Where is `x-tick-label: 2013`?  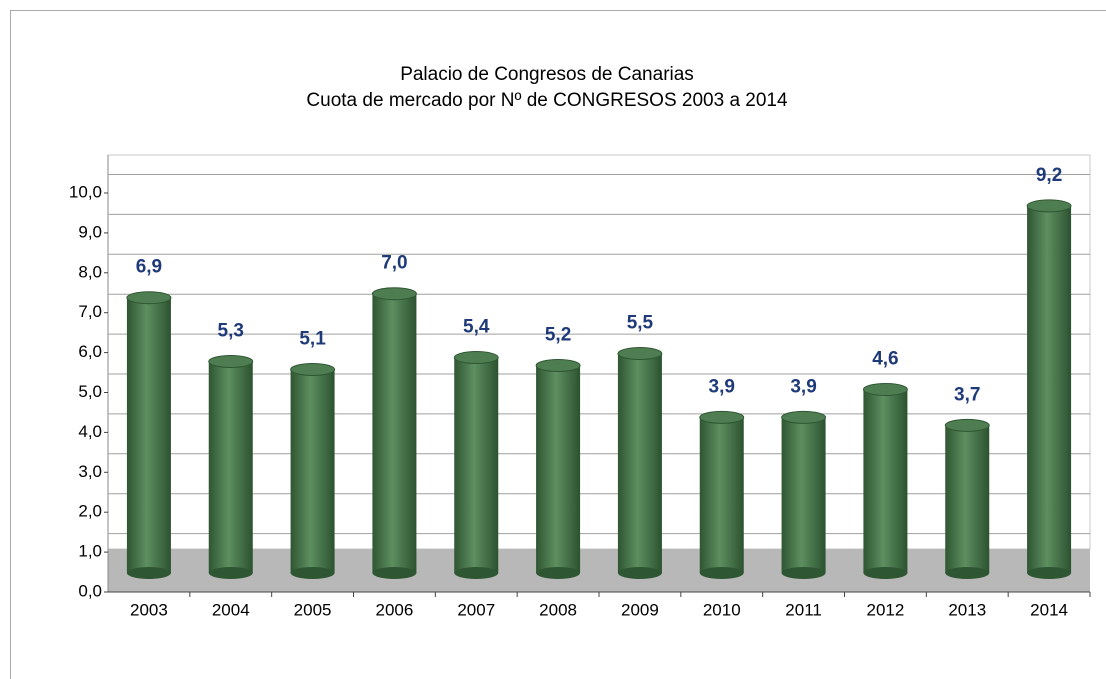 x-tick-label: 2013 is located at coordinates (967, 609).